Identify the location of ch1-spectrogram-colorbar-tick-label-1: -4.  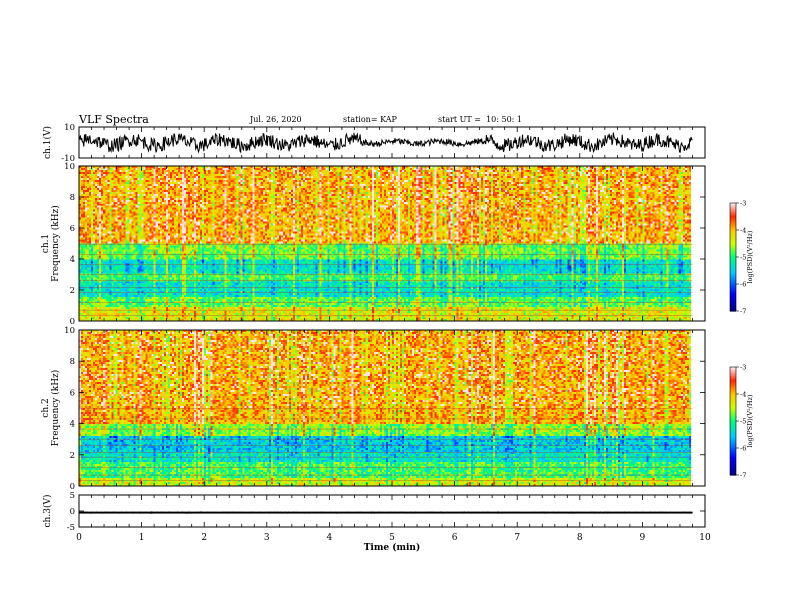
(743, 231).